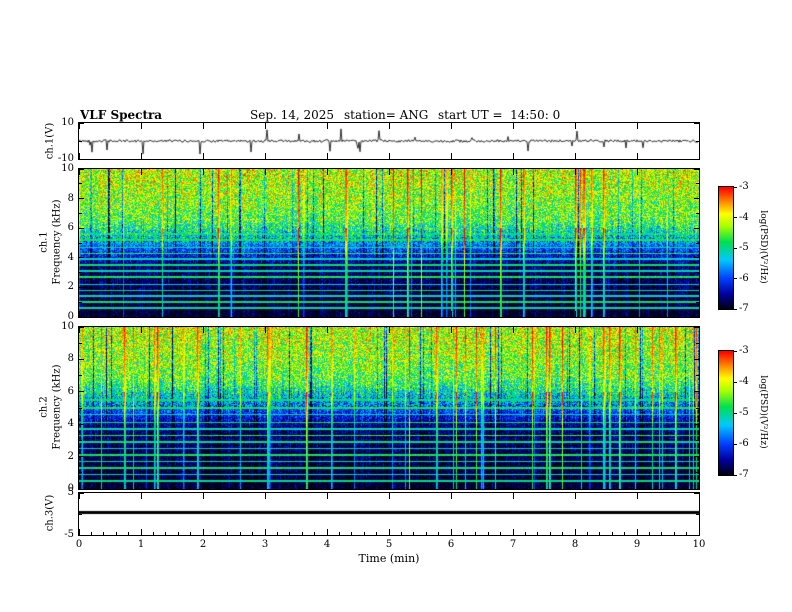  Describe the element at coordinates (203, 544) in the screenshot. I see `tick-label: 2` at that location.